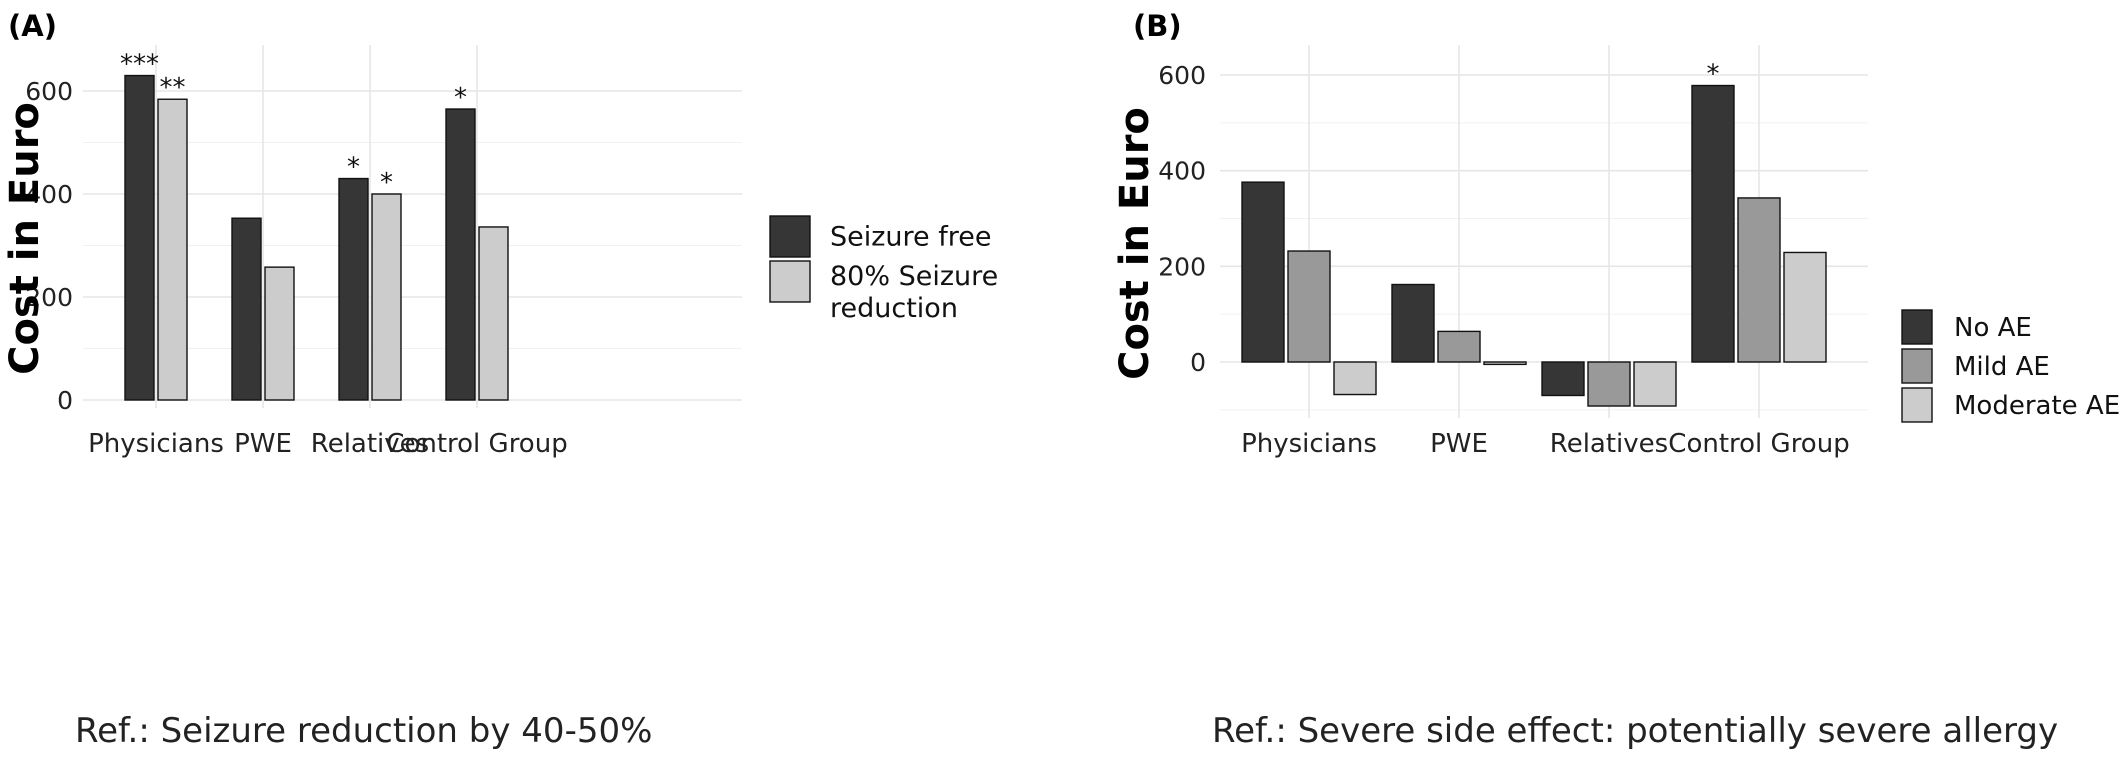 This screenshot has width=2128, height=758. What do you see at coordinates (1355, 378) in the screenshot?
I see `bar-moderate-ae-physicians` at bounding box center [1355, 378].